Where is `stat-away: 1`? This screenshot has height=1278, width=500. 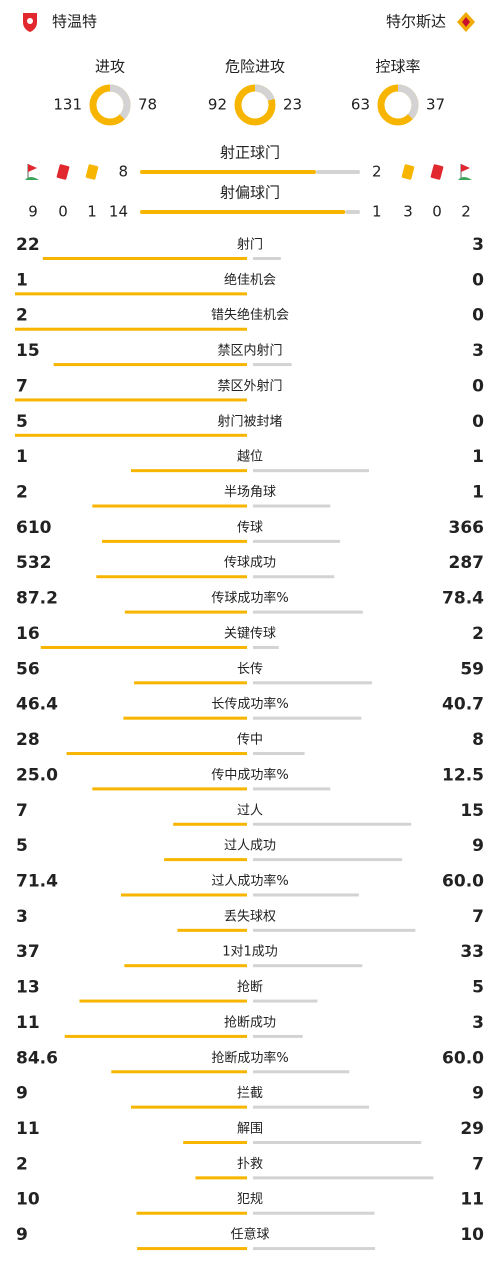
stat-away: 1 is located at coordinates (478, 457).